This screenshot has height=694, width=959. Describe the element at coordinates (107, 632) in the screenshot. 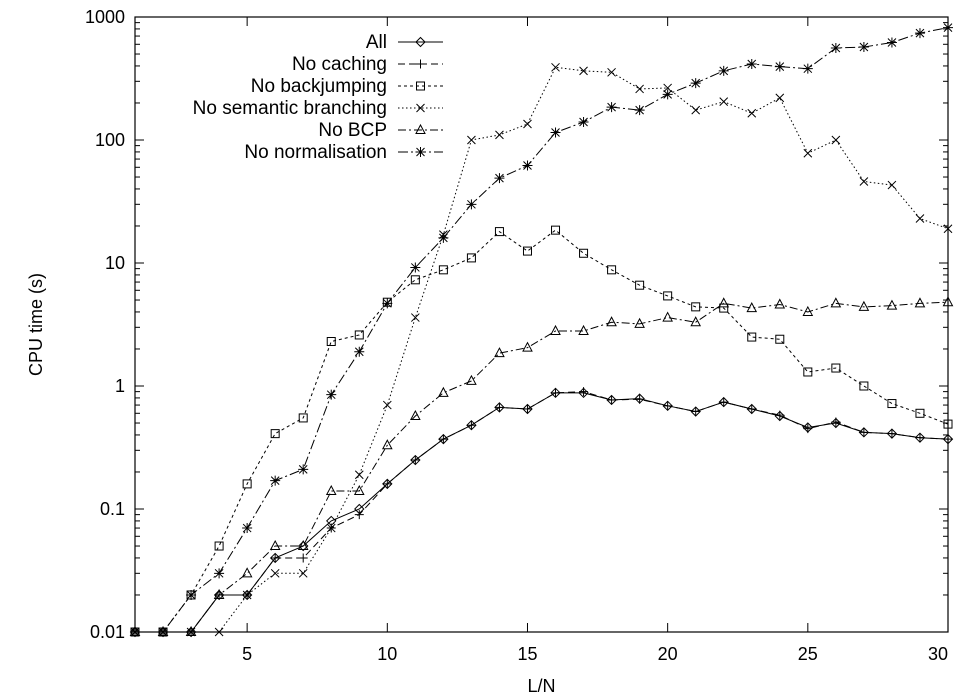

I see `y-tick-label: 0.01` at that location.